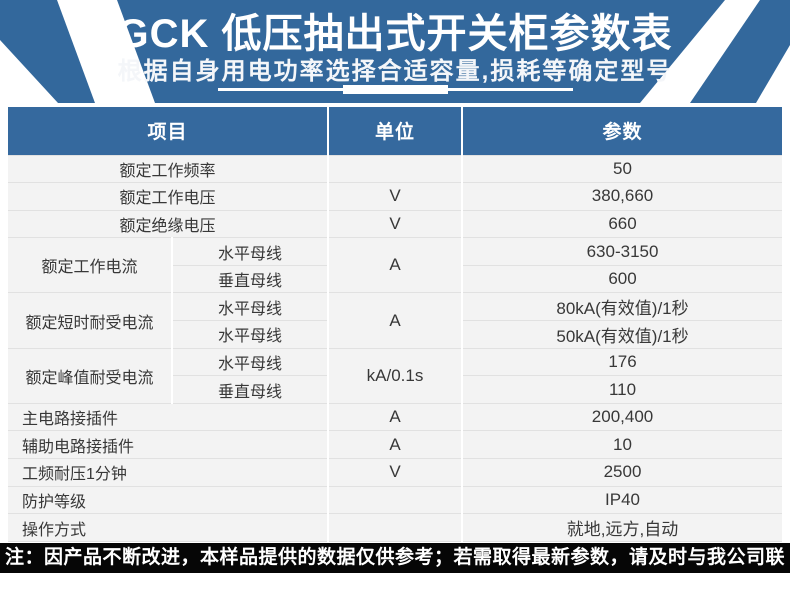 The image size is (790, 603). What do you see at coordinates (90, 375) in the screenshot?
I see `group-cell: 额定峰值耐受电流` at bounding box center [90, 375].